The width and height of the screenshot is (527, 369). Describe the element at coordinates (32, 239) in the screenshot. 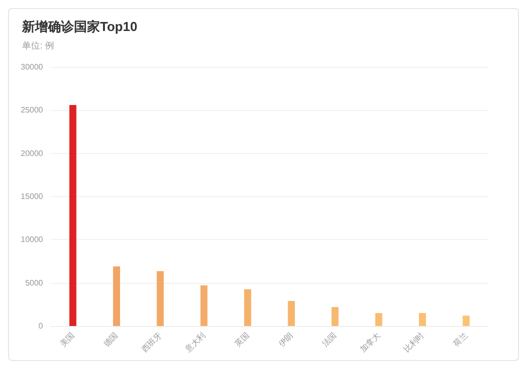

I see `y-tick-label: 10000` at that location.